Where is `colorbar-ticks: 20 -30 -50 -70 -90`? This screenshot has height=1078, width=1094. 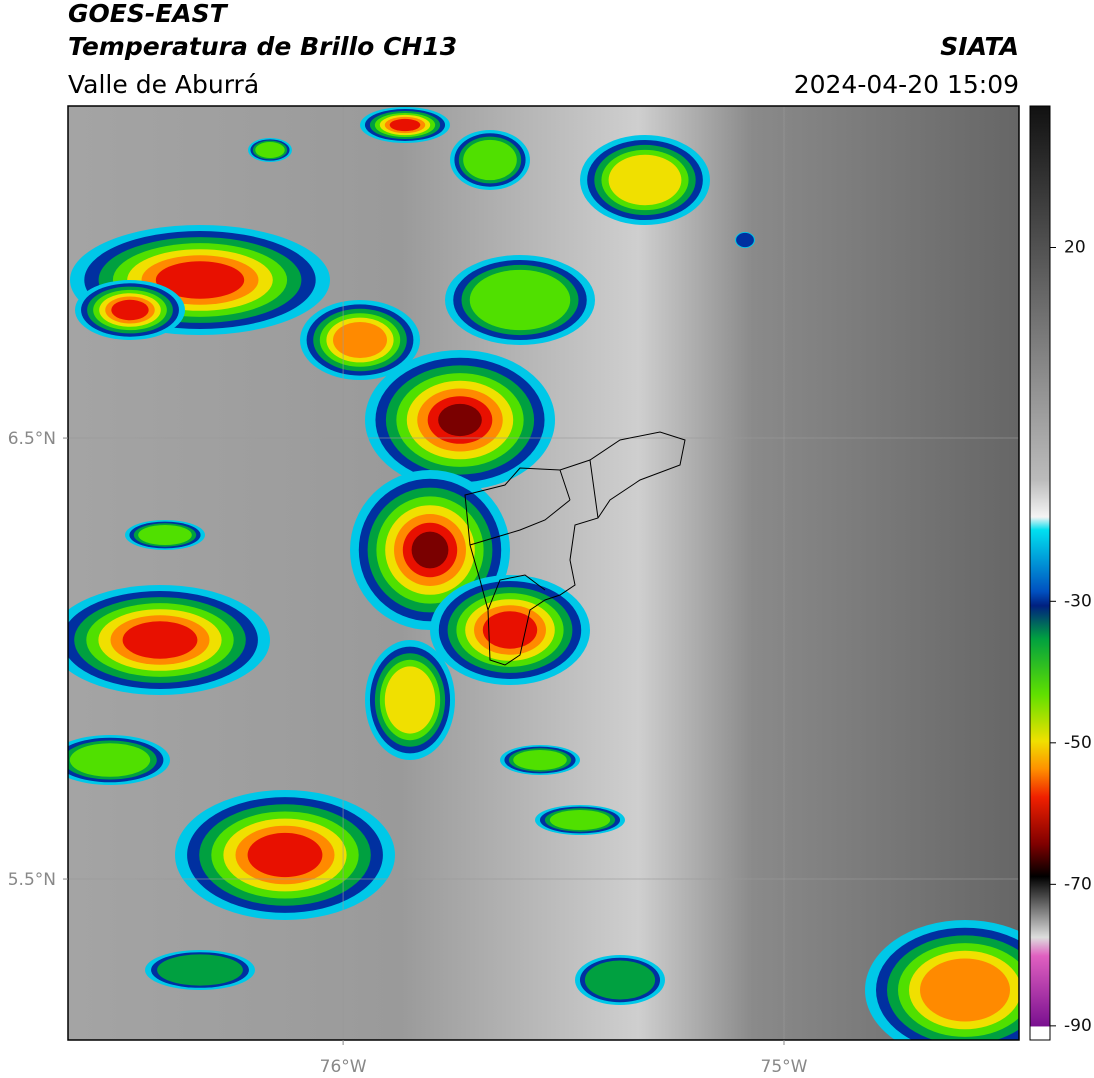
colorbar-ticks: 20 -30 -50 -70 -90 is located at coordinates (1071, 637).